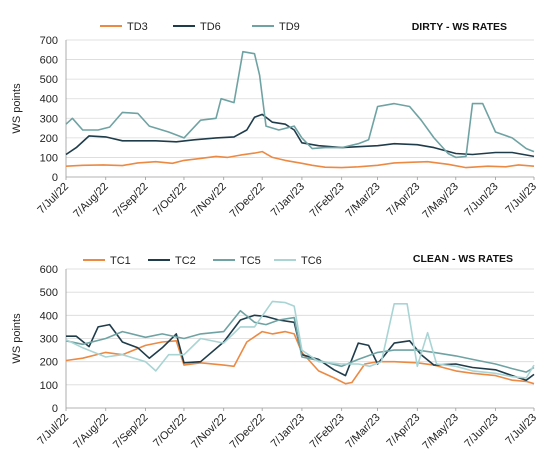 Image resolution: width=554 pixels, height=470 pixels. Describe the element at coordinates (137, 27) in the screenshot. I see `legend-label-td3: TD3` at that location.